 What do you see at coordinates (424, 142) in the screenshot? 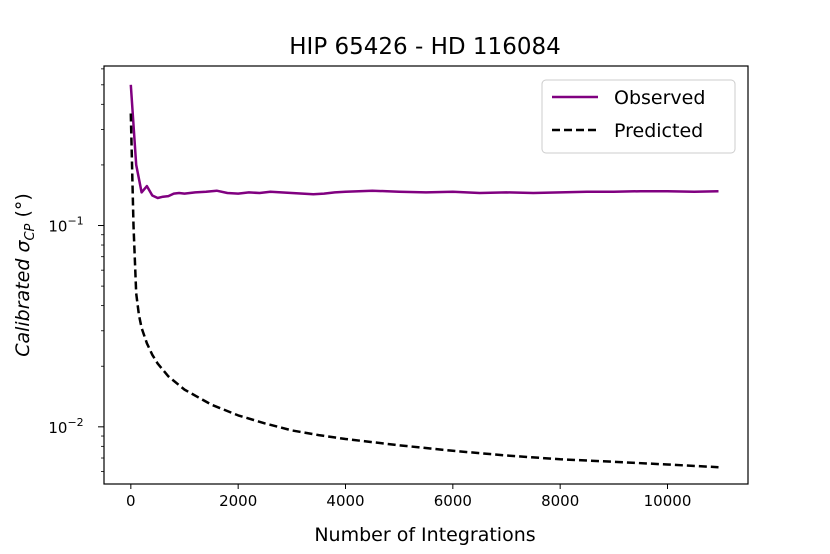
I see `series-line-observed` at bounding box center [424, 142].